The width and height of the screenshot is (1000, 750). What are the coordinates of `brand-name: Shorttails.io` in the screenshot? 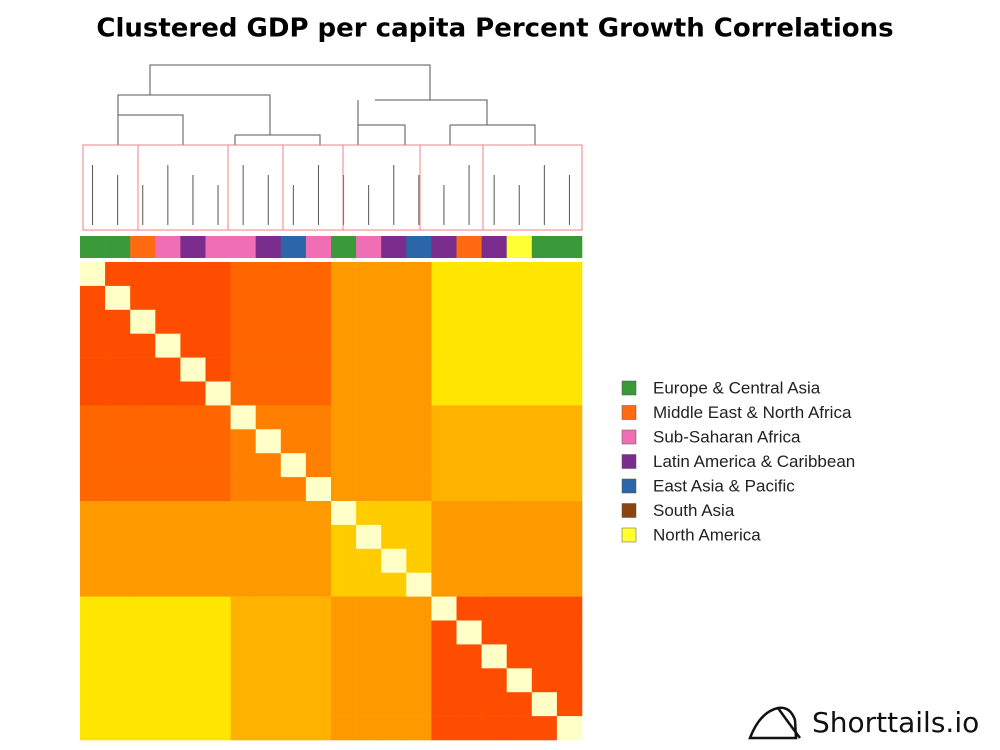 It's located at (895, 722).